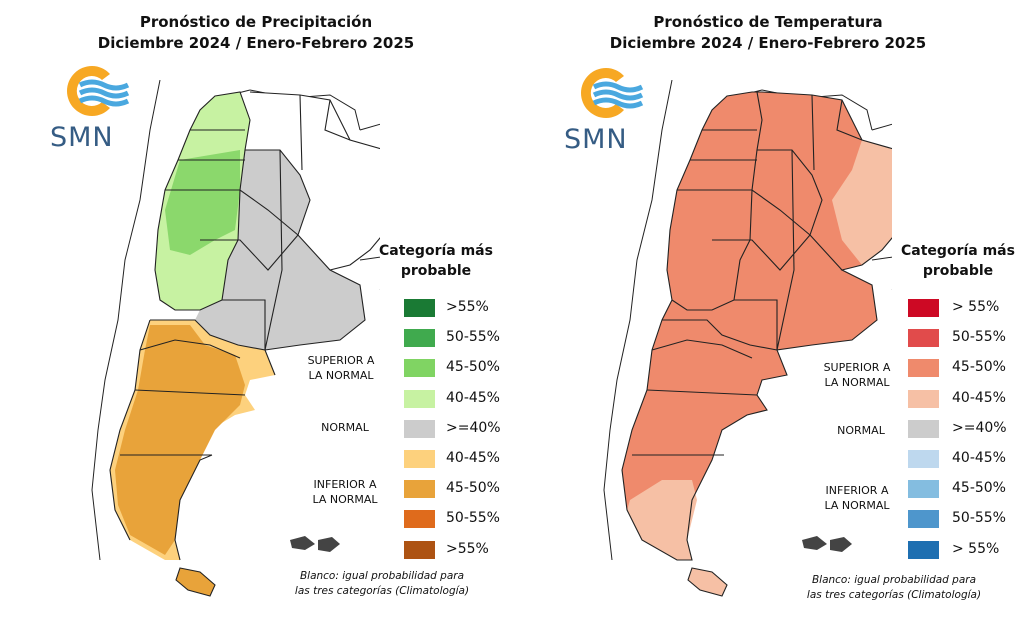 This screenshot has height=618, width=1024. Describe the element at coordinates (956, 261) in the screenshot. I see `temperature-legend-title: Categoría más probable` at that location.